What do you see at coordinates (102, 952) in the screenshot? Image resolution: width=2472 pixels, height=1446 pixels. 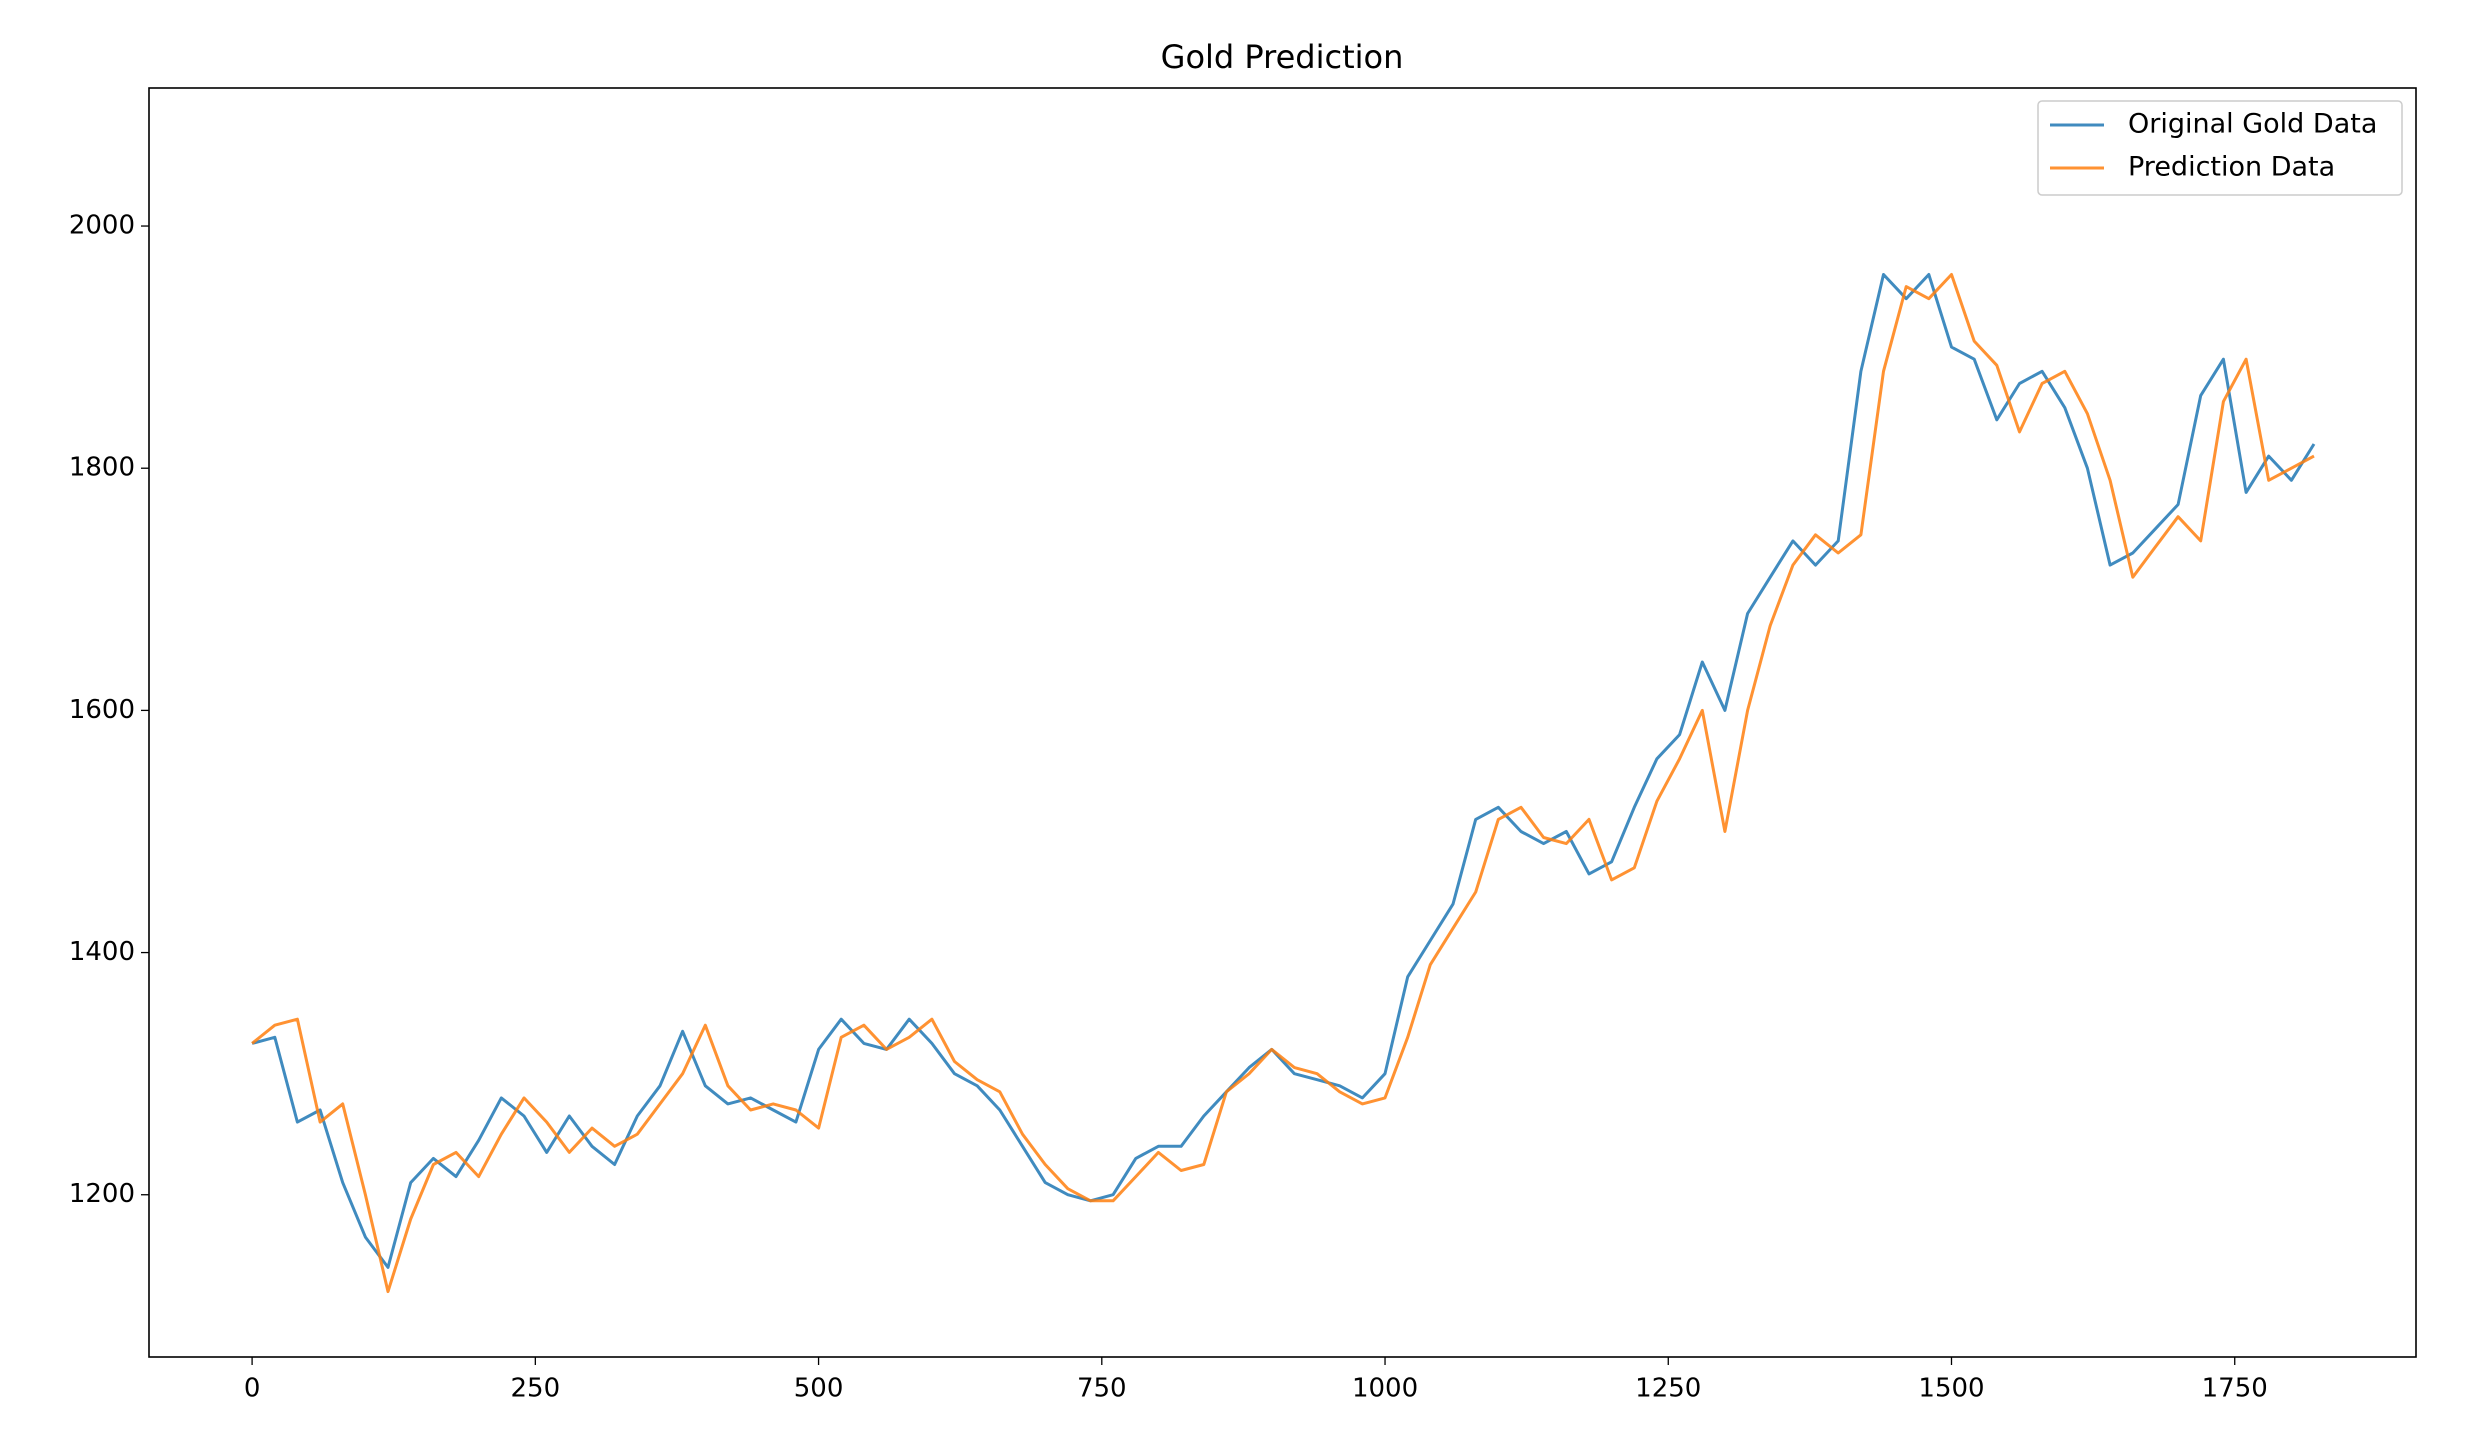 I see `y-tick-label: 1400` at bounding box center [102, 952].